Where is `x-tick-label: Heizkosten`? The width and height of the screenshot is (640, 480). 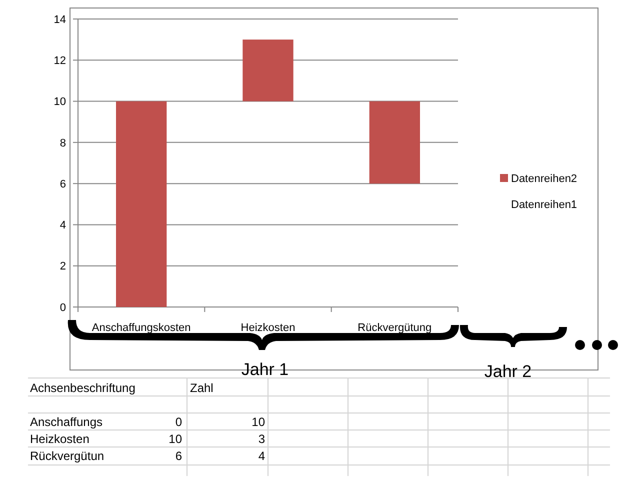 x-tick-label: Heizkosten is located at coordinates (268, 328).